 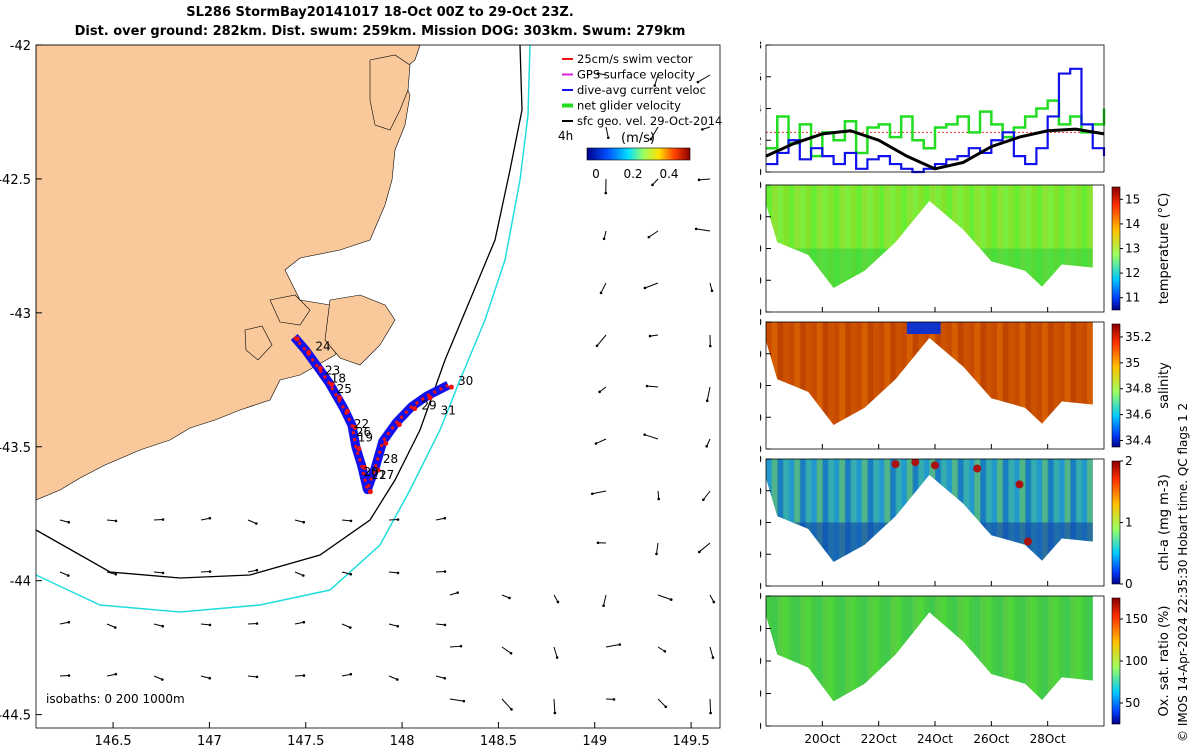 I want to click on cbar-tick-label: 1, so click(x=1129, y=523).